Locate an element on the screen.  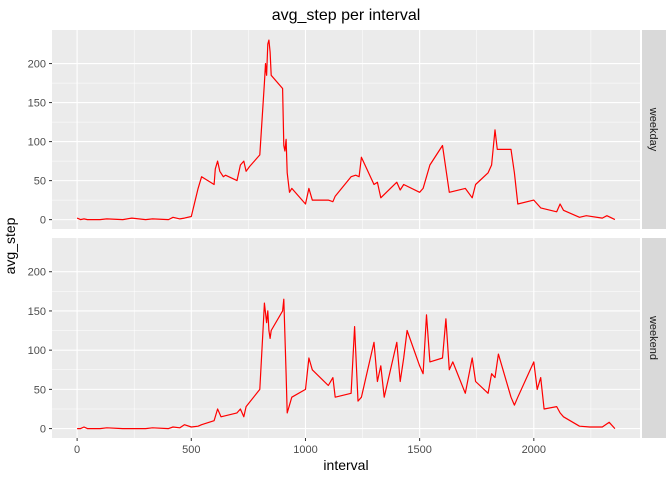
x-tick-label: 0 is located at coordinates (77, 450).